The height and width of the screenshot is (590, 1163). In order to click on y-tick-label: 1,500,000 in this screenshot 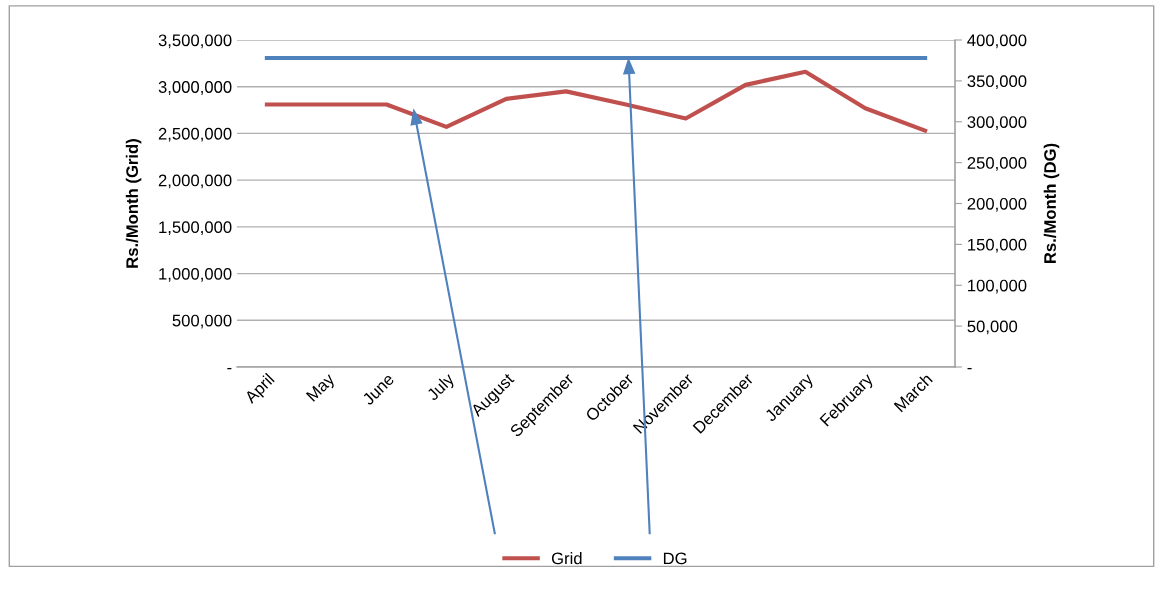, I will do `click(195, 228)`.